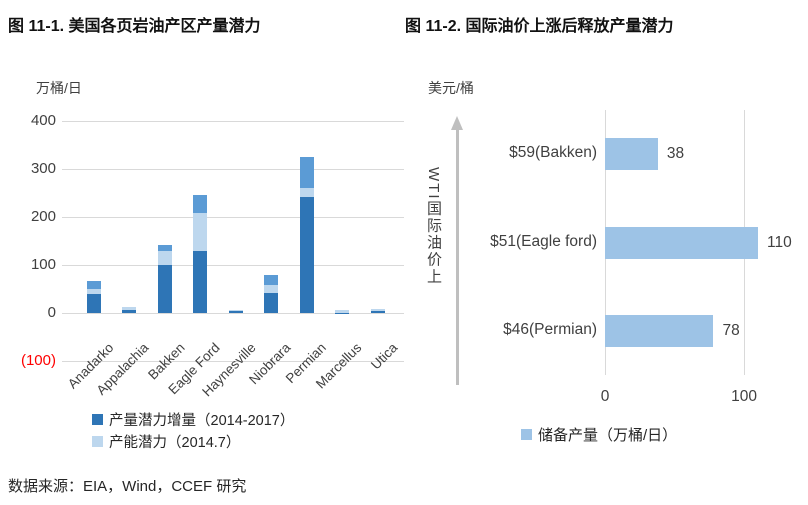  Describe the element at coordinates (675, 154) in the screenshot. I see `bar-value-label: 38` at that location.